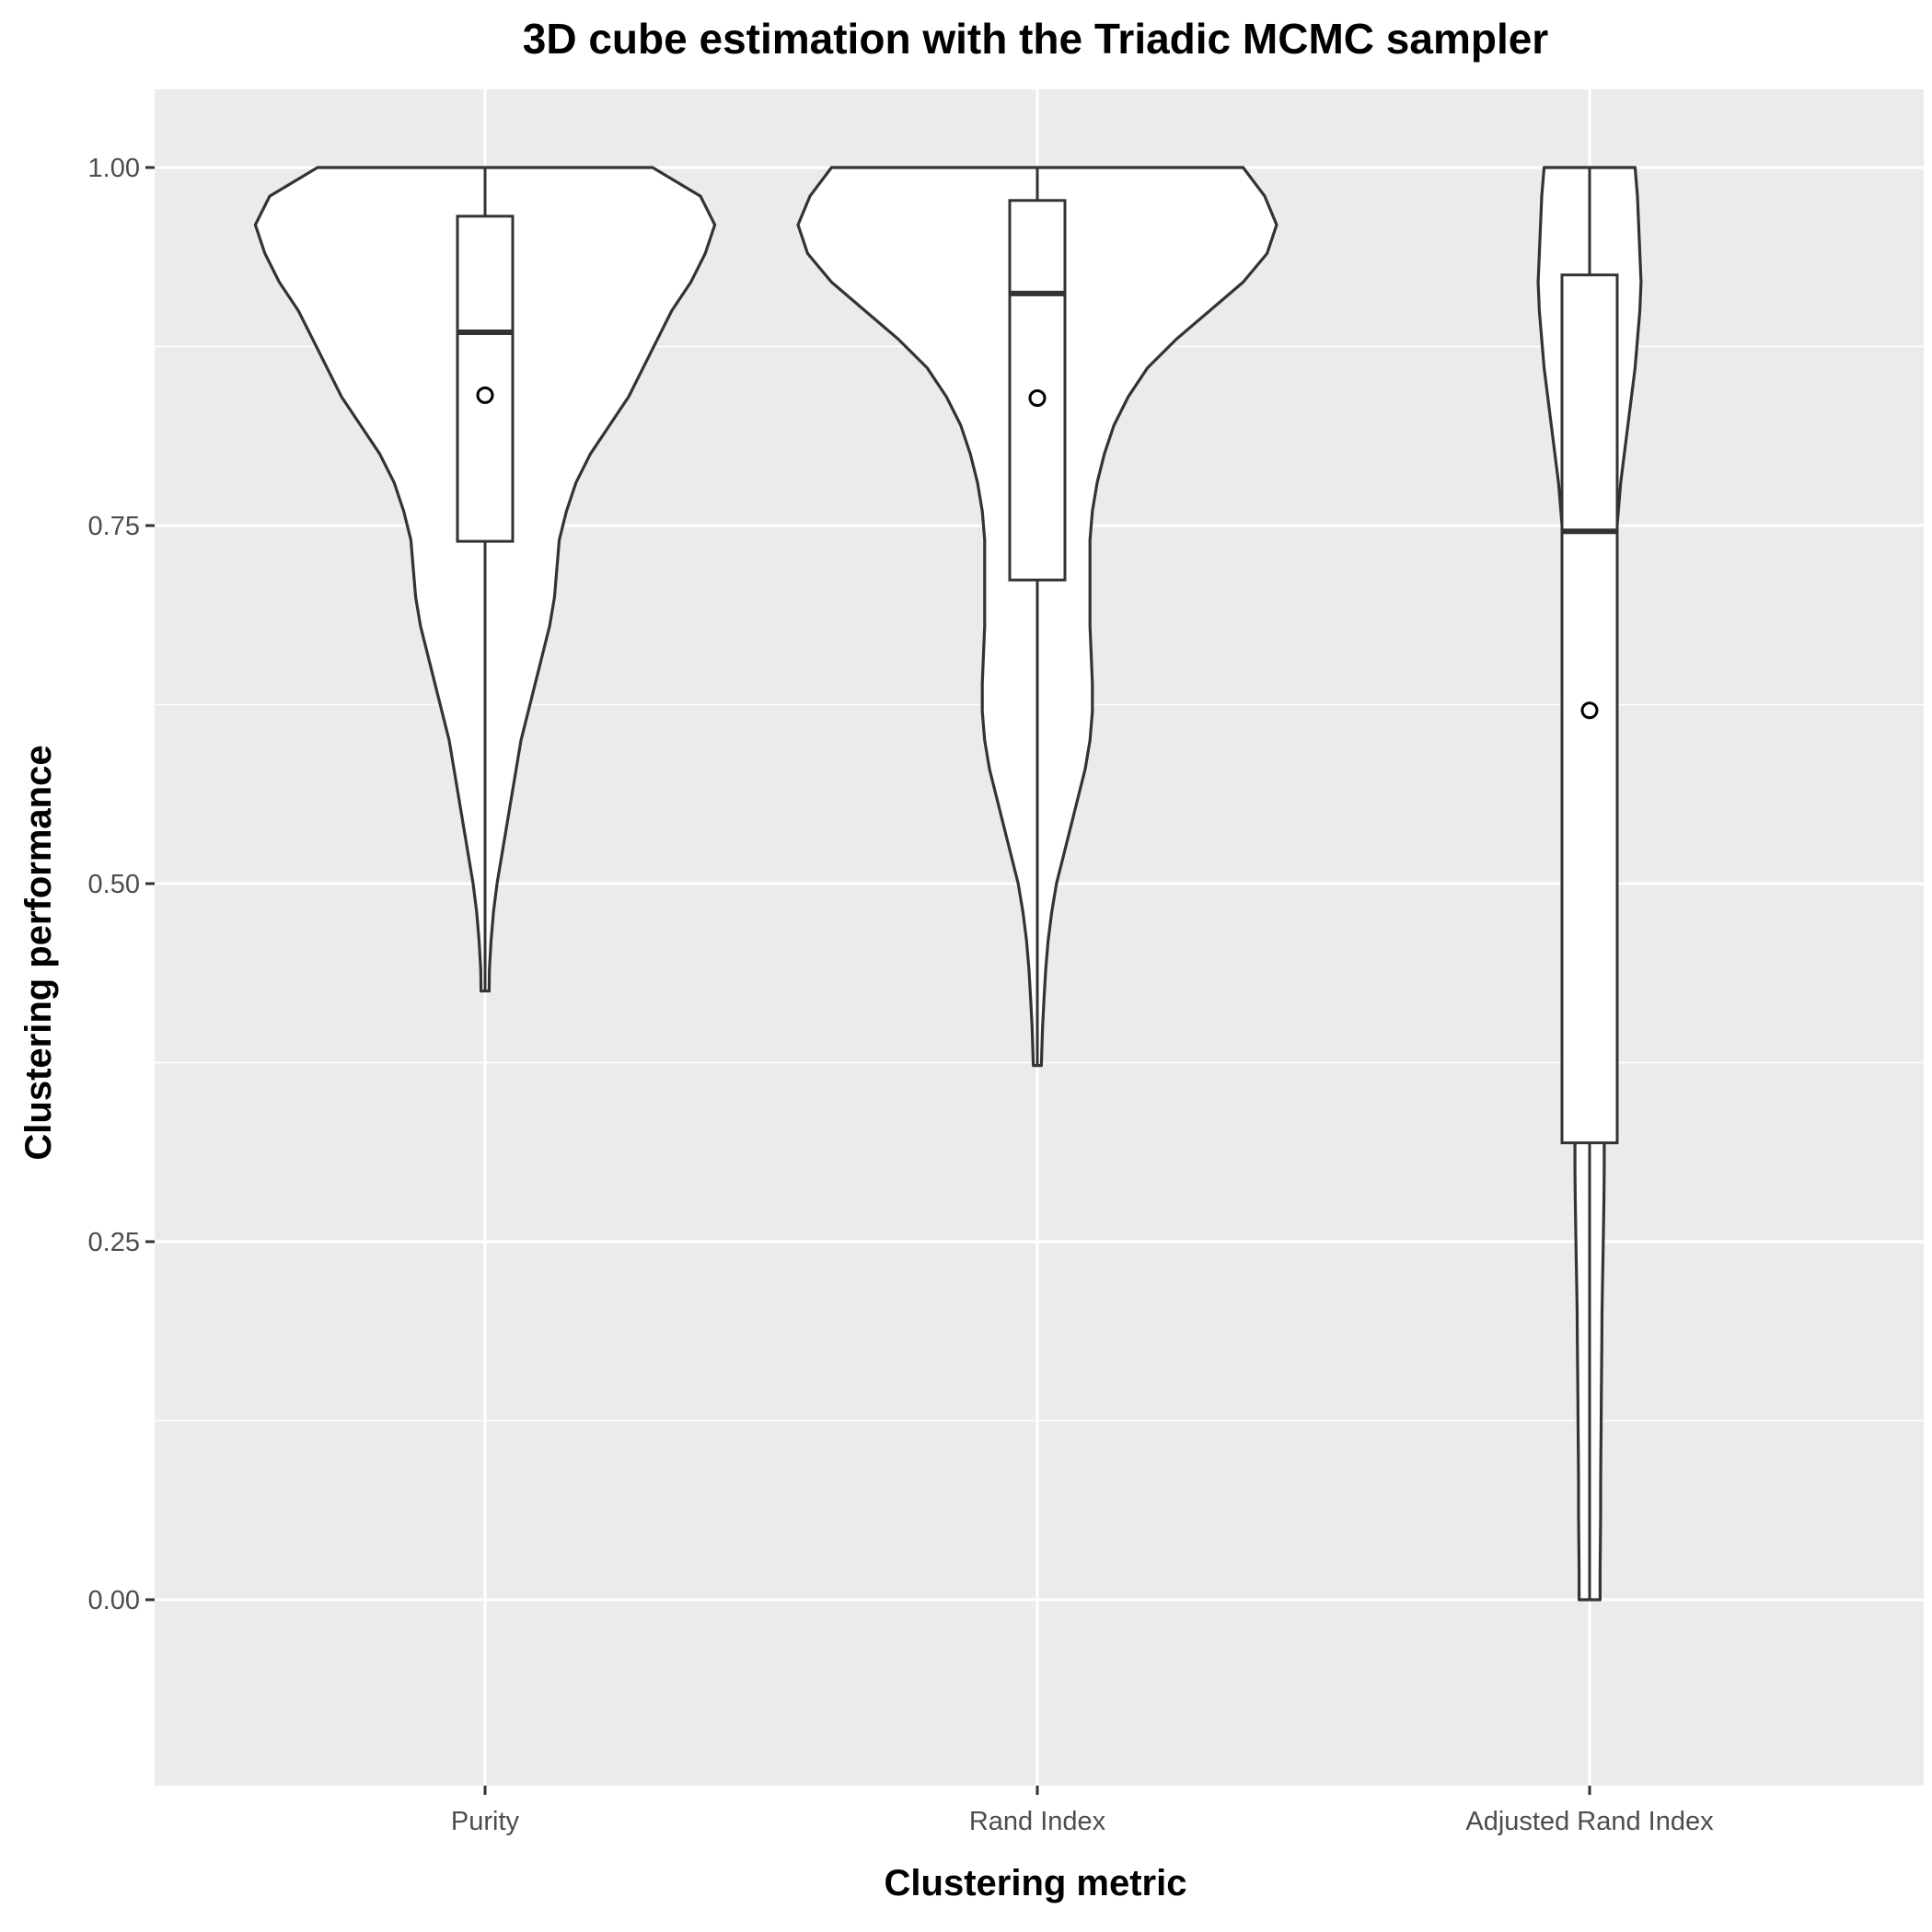 The image size is (1932, 1932). What do you see at coordinates (1589, 1822) in the screenshot?
I see `x-tick-label: Adjusted Rand Index` at bounding box center [1589, 1822].